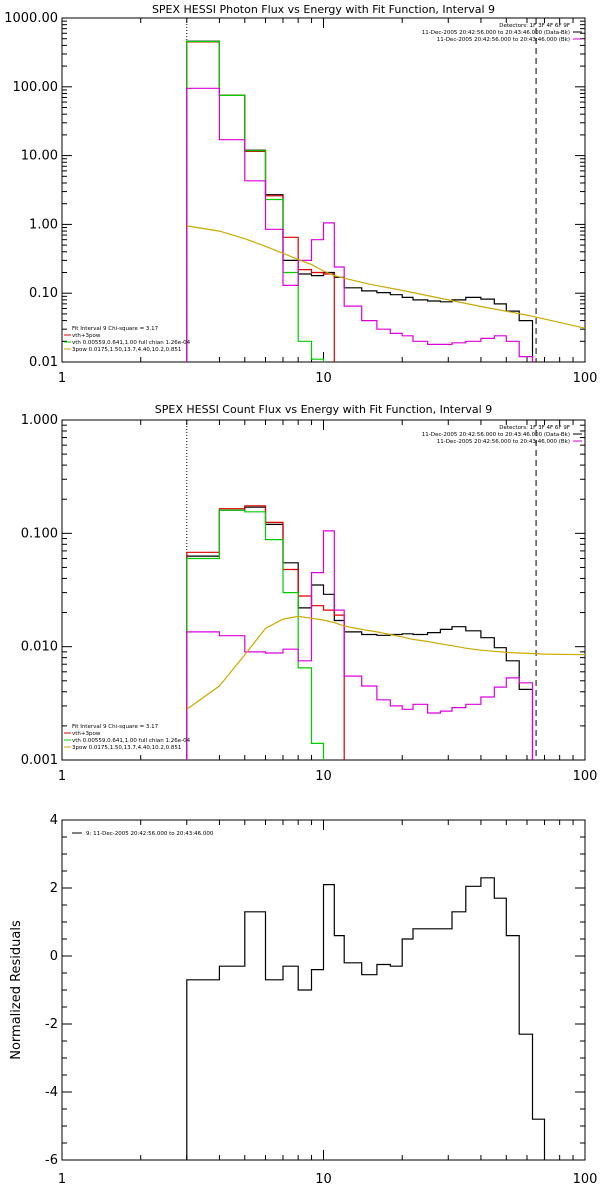 The image size is (600, 1200). I want to click on y-tick-label: 10.00, so click(39, 156).